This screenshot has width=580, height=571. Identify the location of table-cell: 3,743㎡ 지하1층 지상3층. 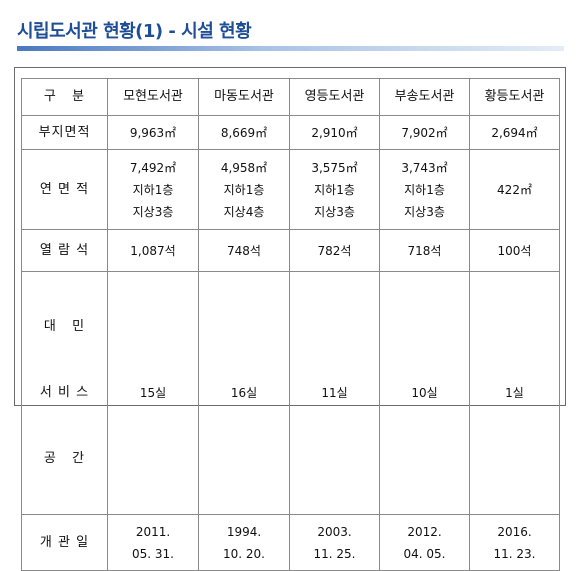
(424, 189).